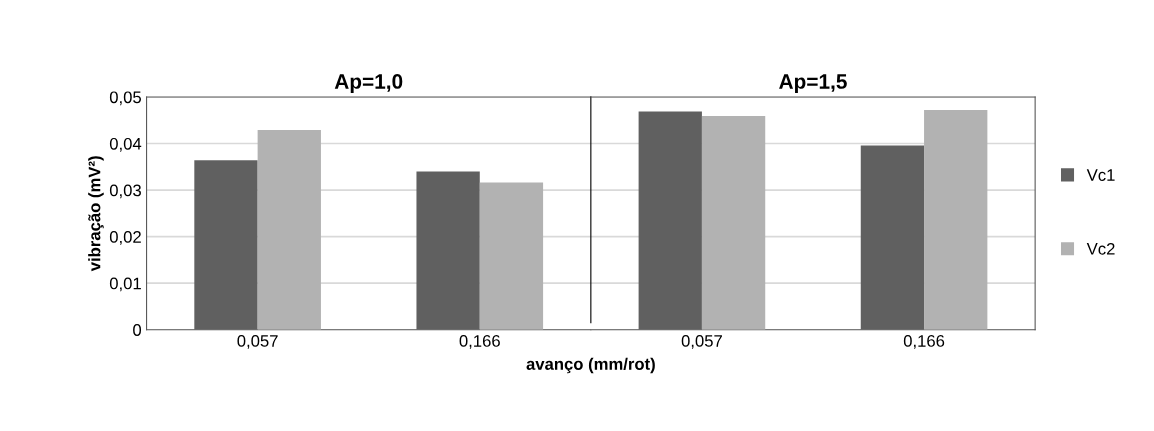 Image resolution: width=1154 pixels, height=431 pixels. What do you see at coordinates (1100, 248) in the screenshot?
I see `legend-label: Vc2` at bounding box center [1100, 248].